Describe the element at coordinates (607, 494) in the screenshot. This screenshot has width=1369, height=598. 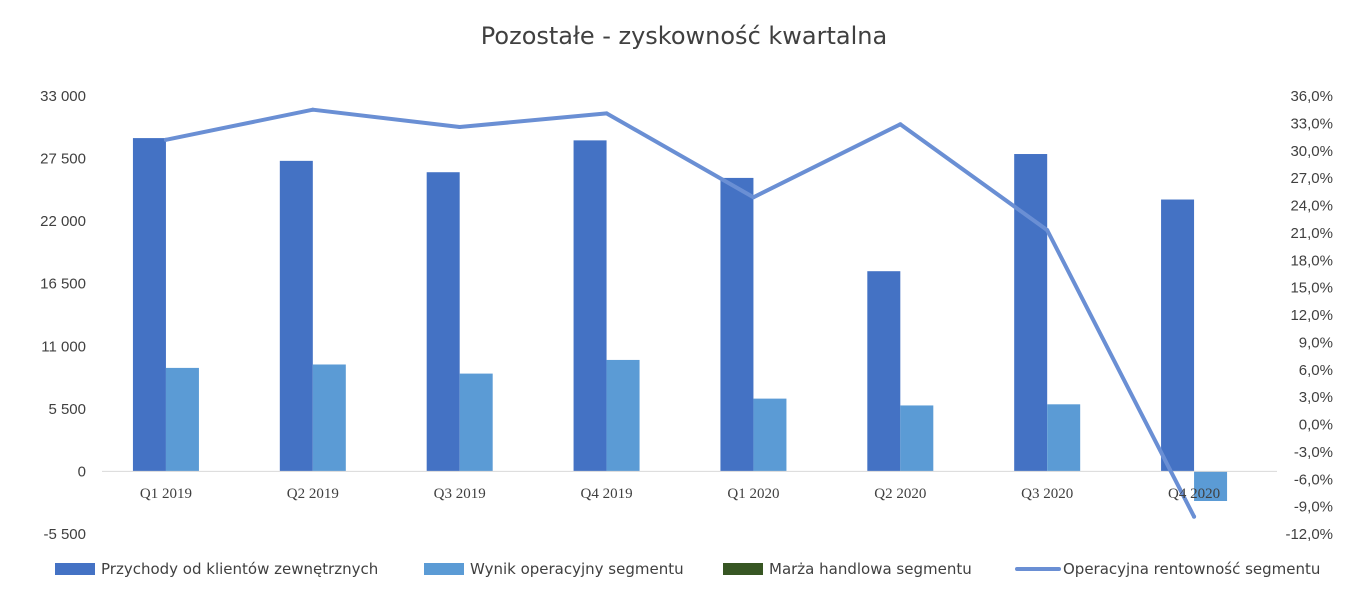
I see `x-tick-label: Q4 2019` at that location.